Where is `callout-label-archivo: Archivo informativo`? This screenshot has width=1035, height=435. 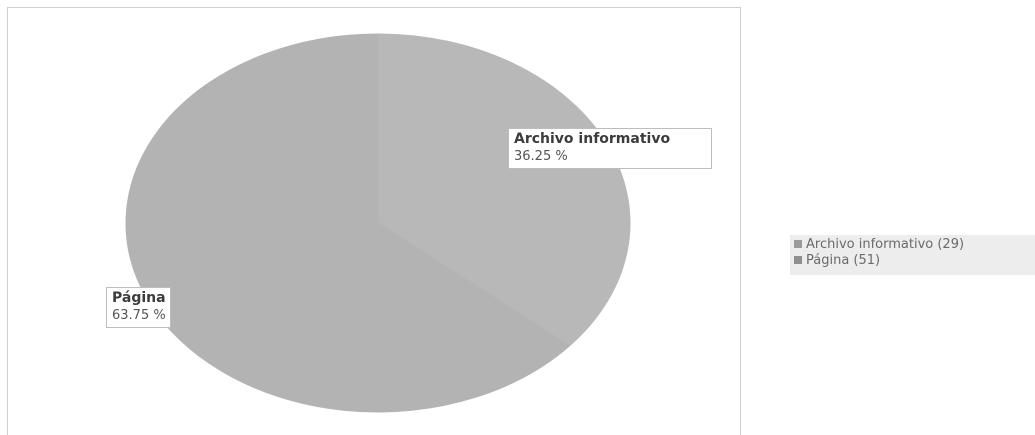 callout-label-archivo: Archivo informativo is located at coordinates (592, 139).